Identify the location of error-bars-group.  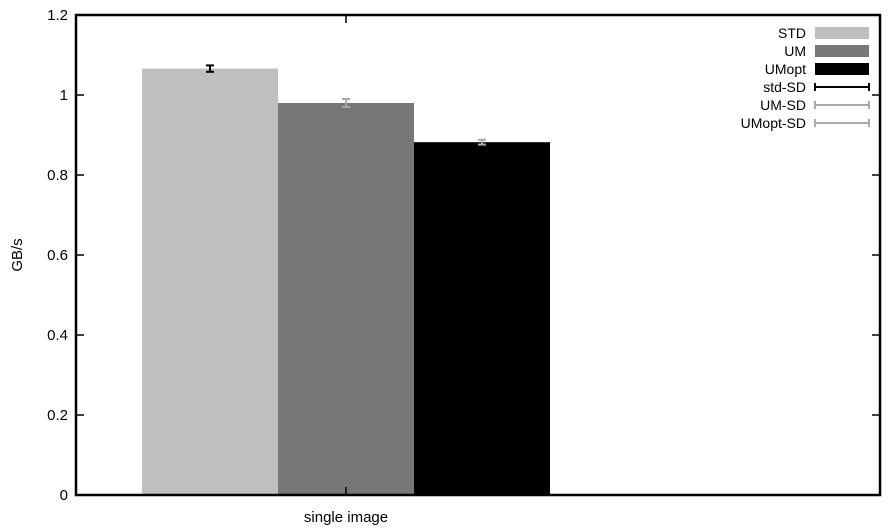
(346, 105).